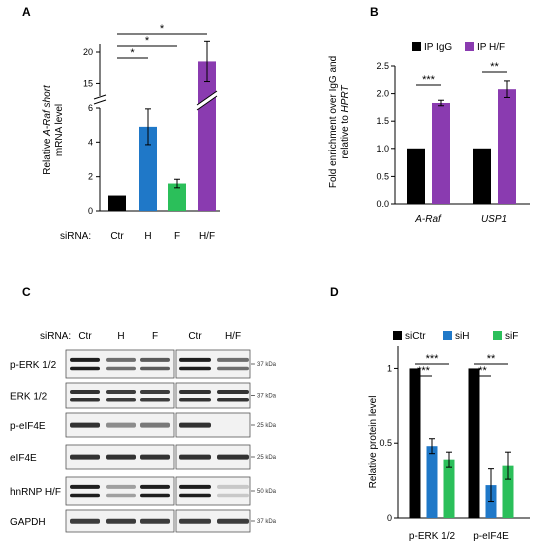 This screenshot has height=550, width=550. Describe the element at coordinates (55, 336) in the screenshot. I see `panel-c-sirna-label: siRNA:` at that location.